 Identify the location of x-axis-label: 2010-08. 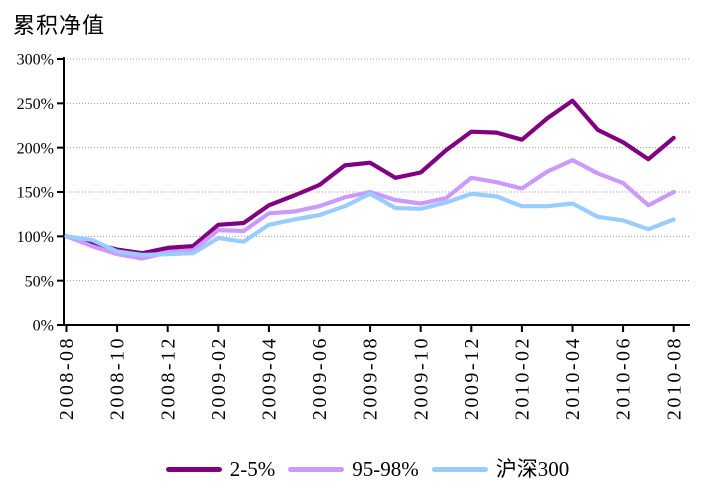
(674, 378).